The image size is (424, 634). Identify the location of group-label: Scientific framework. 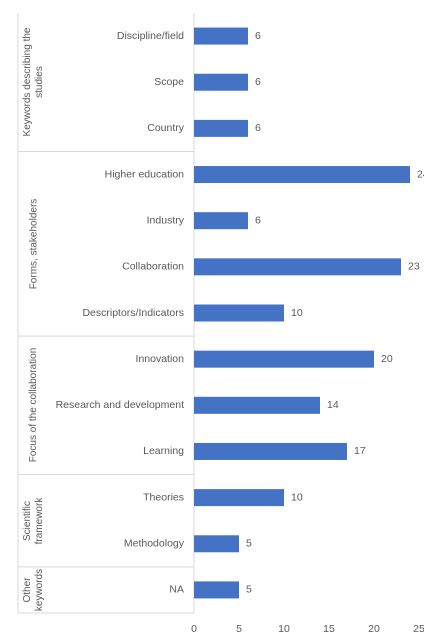
(34, 521).